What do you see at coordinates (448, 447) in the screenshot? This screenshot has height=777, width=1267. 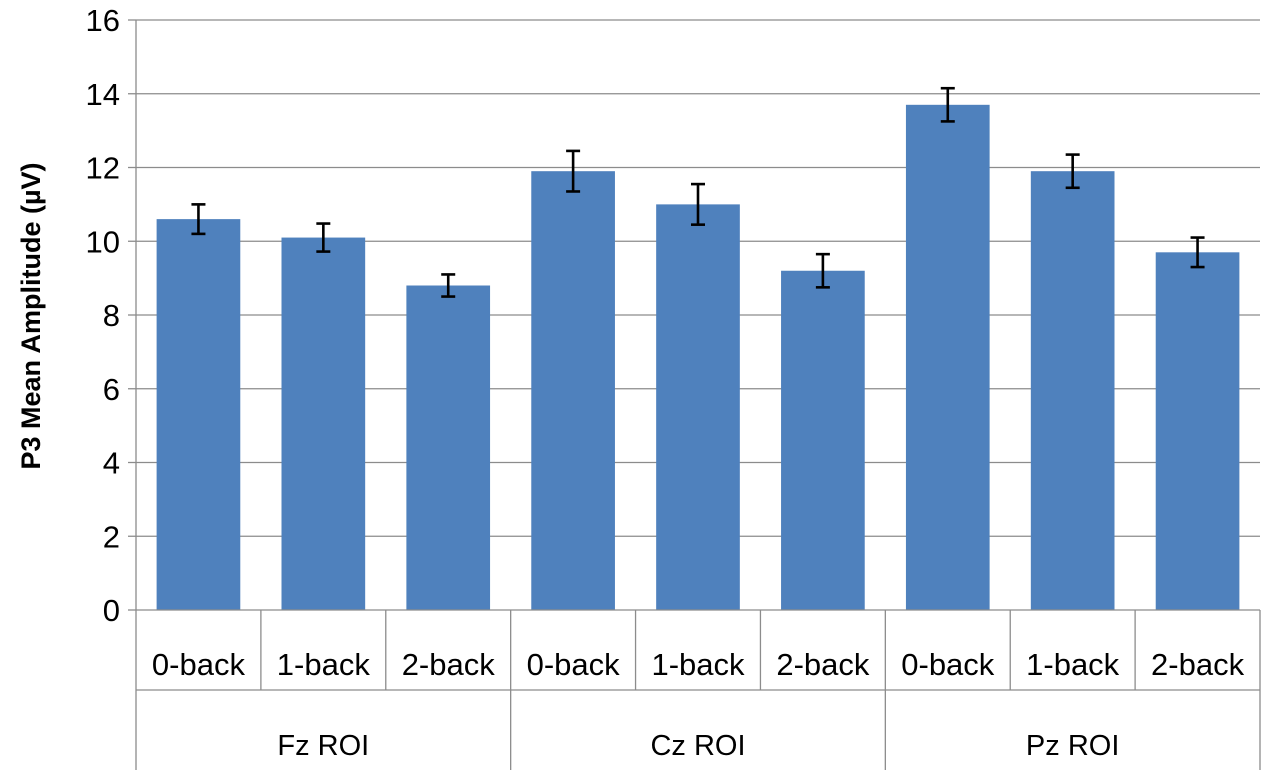 I see `bar-fz-roi-2-back` at bounding box center [448, 447].